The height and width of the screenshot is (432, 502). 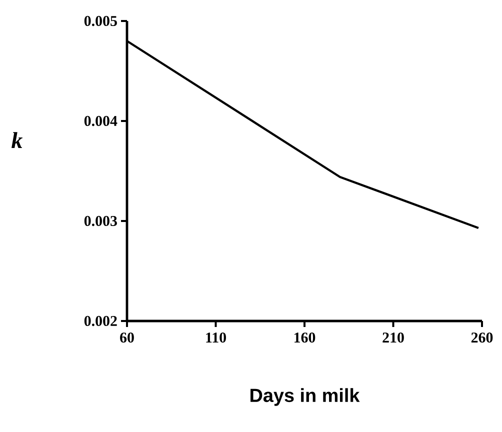 I want to click on x-tick-label: 260, so click(x=482, y=337).